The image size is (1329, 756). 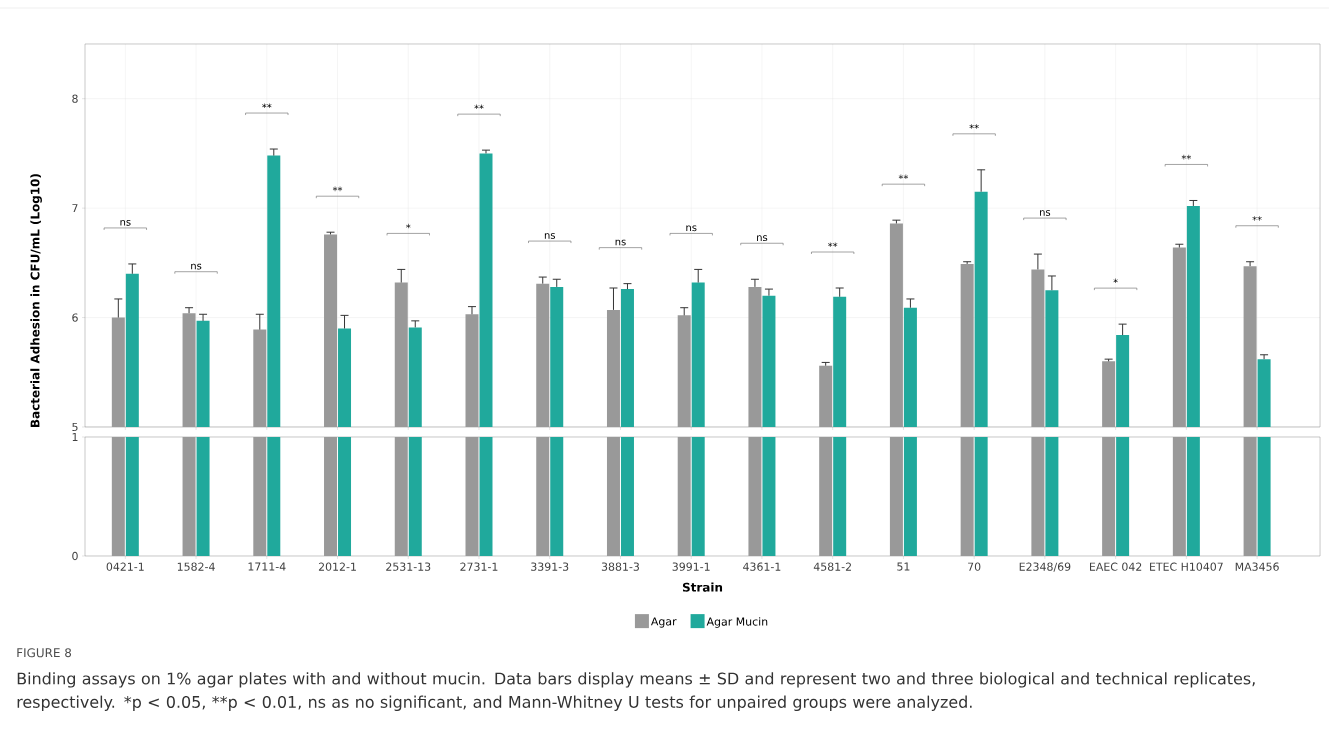 I want to click on x-tick-label: 2531-13, so click(x=408, y=566).